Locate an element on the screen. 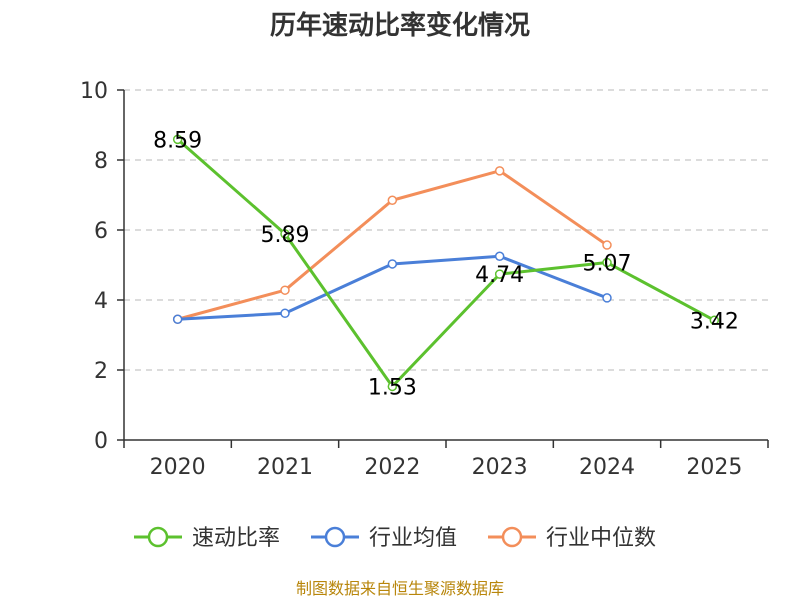 Image resolution: width=800 pixels, height=600 pixels. data-label: 5.07 is located at coordinates (607, 264).